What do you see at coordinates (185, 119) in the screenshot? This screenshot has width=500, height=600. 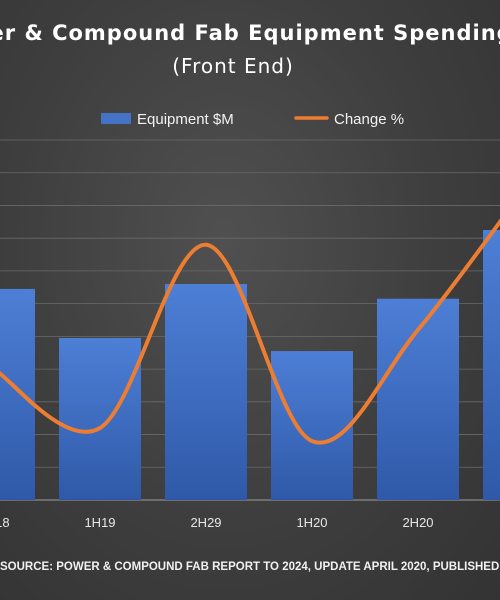 I see `legend-label-equipment: Equipment $M` at bounding box center [185, 119].